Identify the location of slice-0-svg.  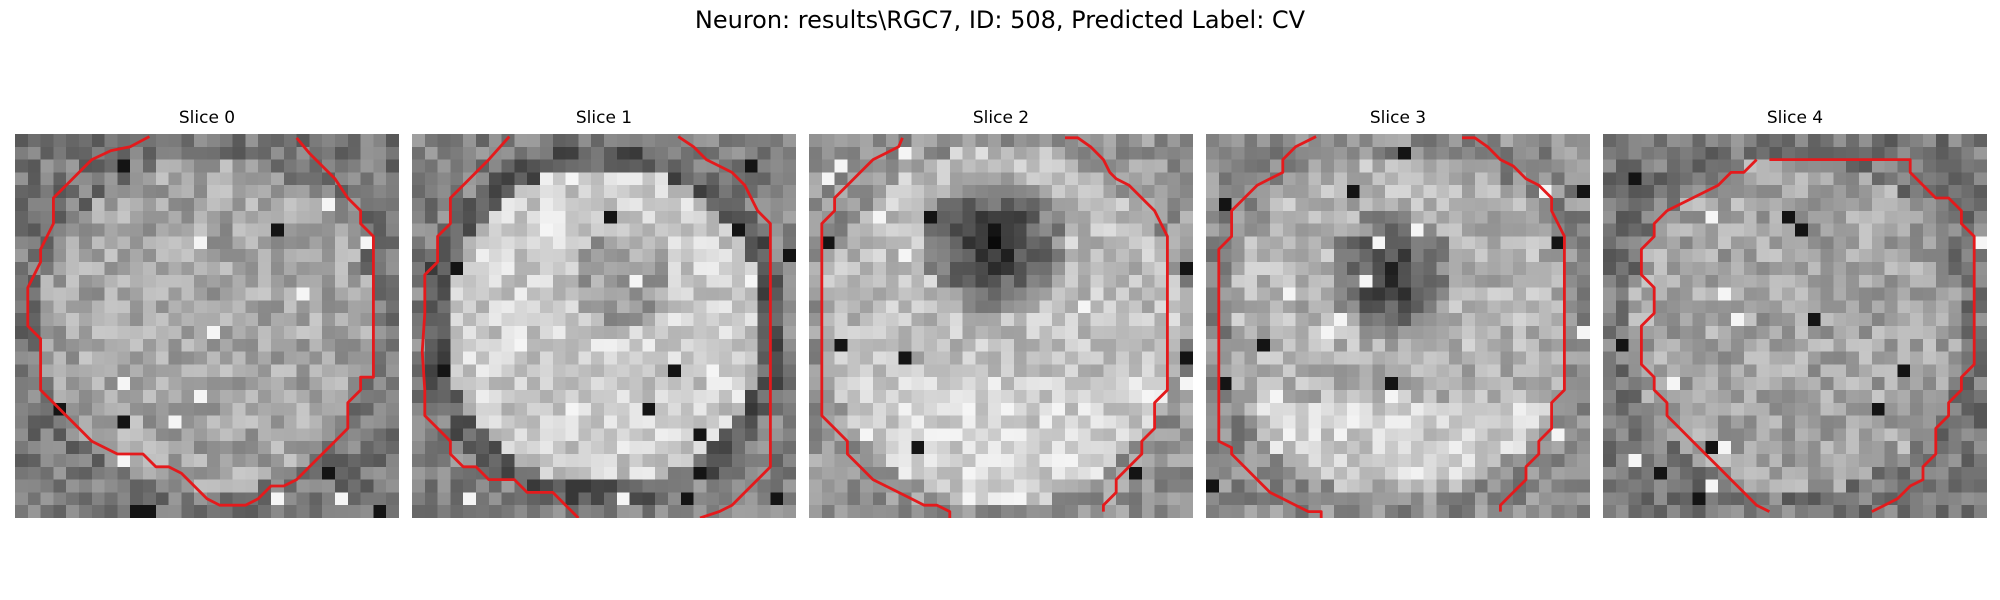
(207, 326).